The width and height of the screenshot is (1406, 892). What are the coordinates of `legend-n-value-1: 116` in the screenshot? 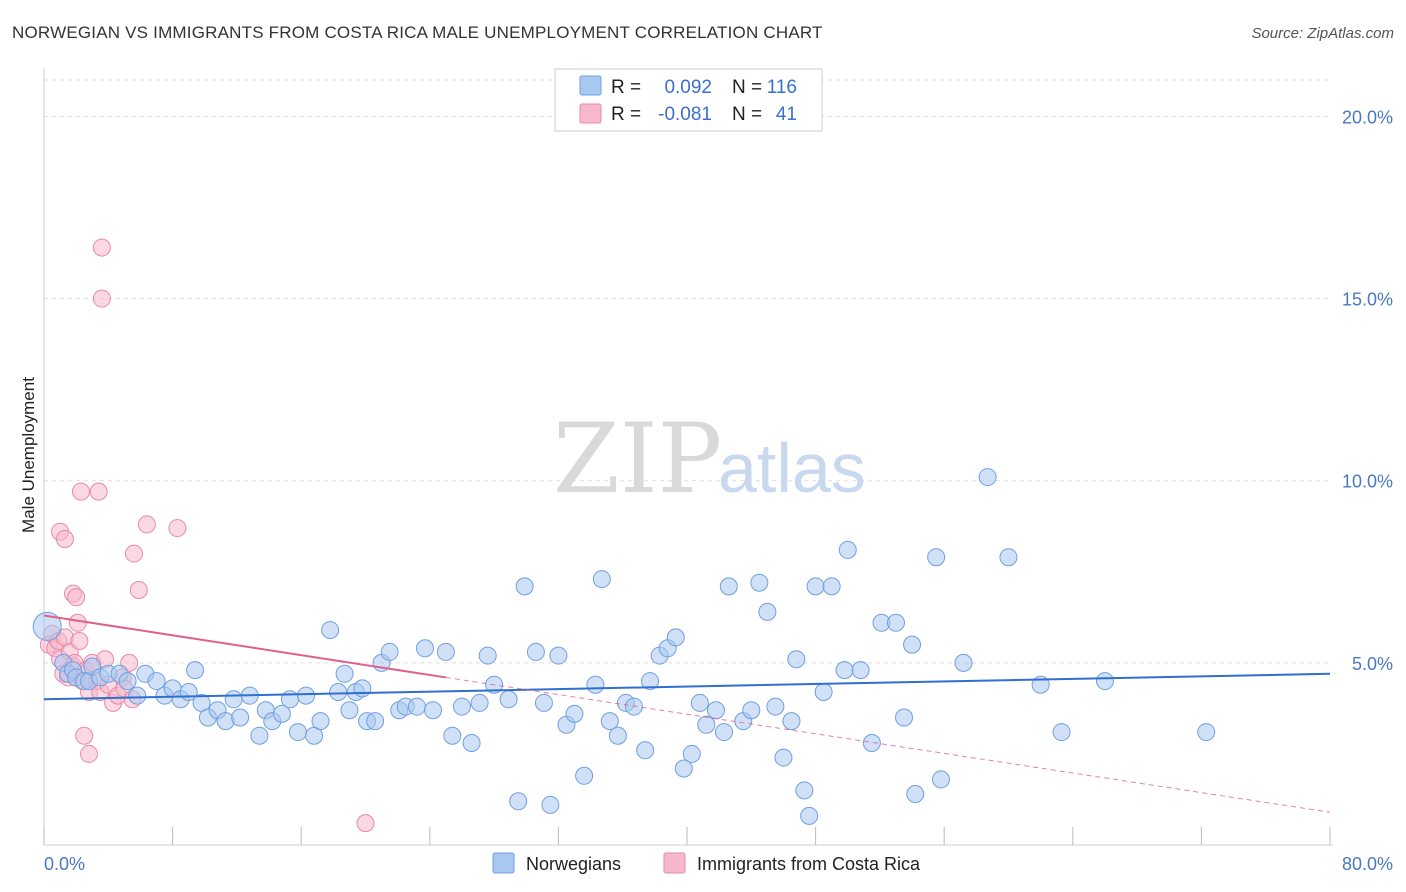 It's located at (782, 87).